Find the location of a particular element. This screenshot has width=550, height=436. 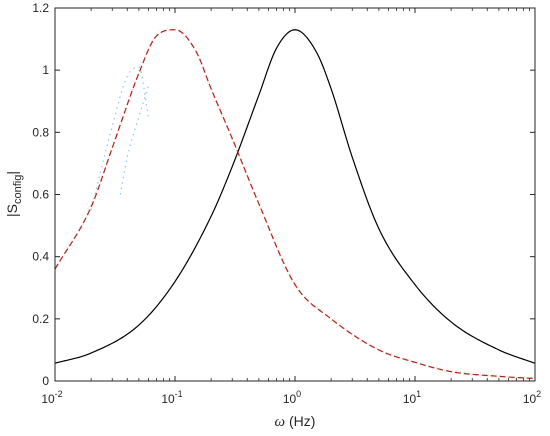

y-tick-label: 0.8 is located at coordinates (40, 132).